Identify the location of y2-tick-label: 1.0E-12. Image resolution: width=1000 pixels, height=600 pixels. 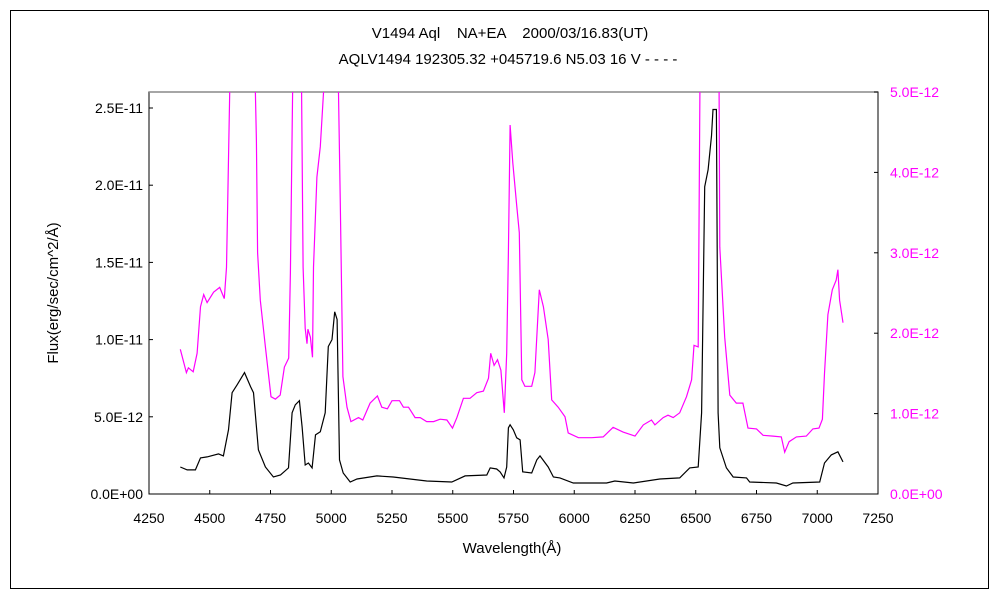
(914, 414).